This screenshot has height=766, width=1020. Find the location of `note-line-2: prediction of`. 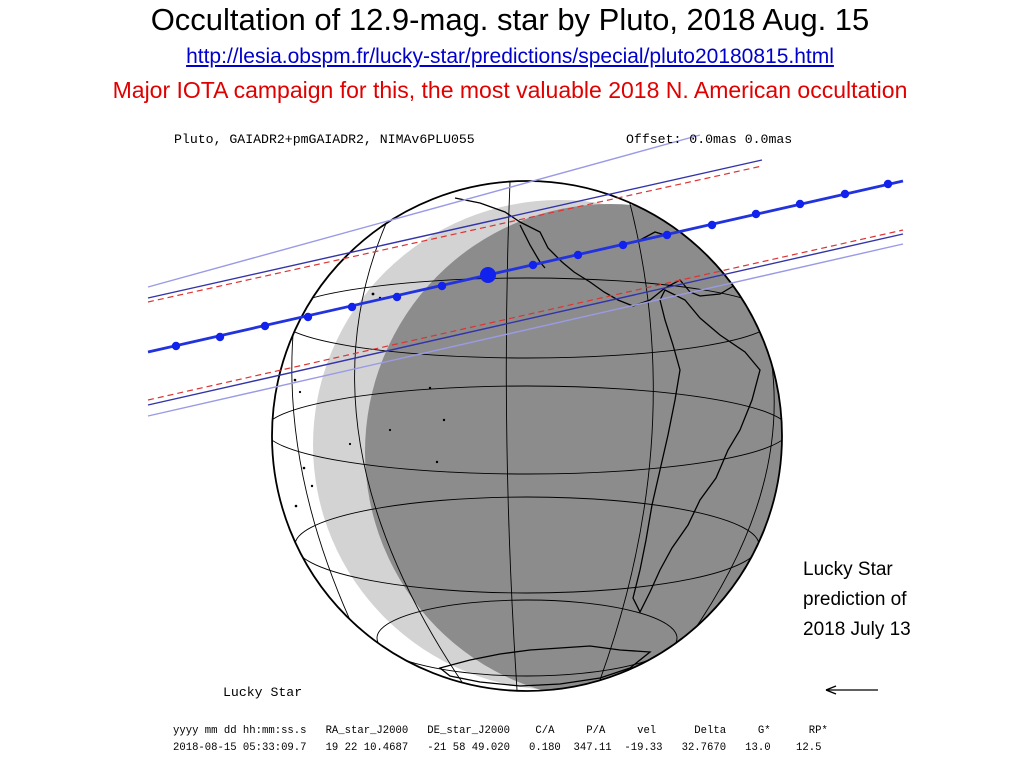

note-line-2: prediction of is located at coordinates (855, 599).